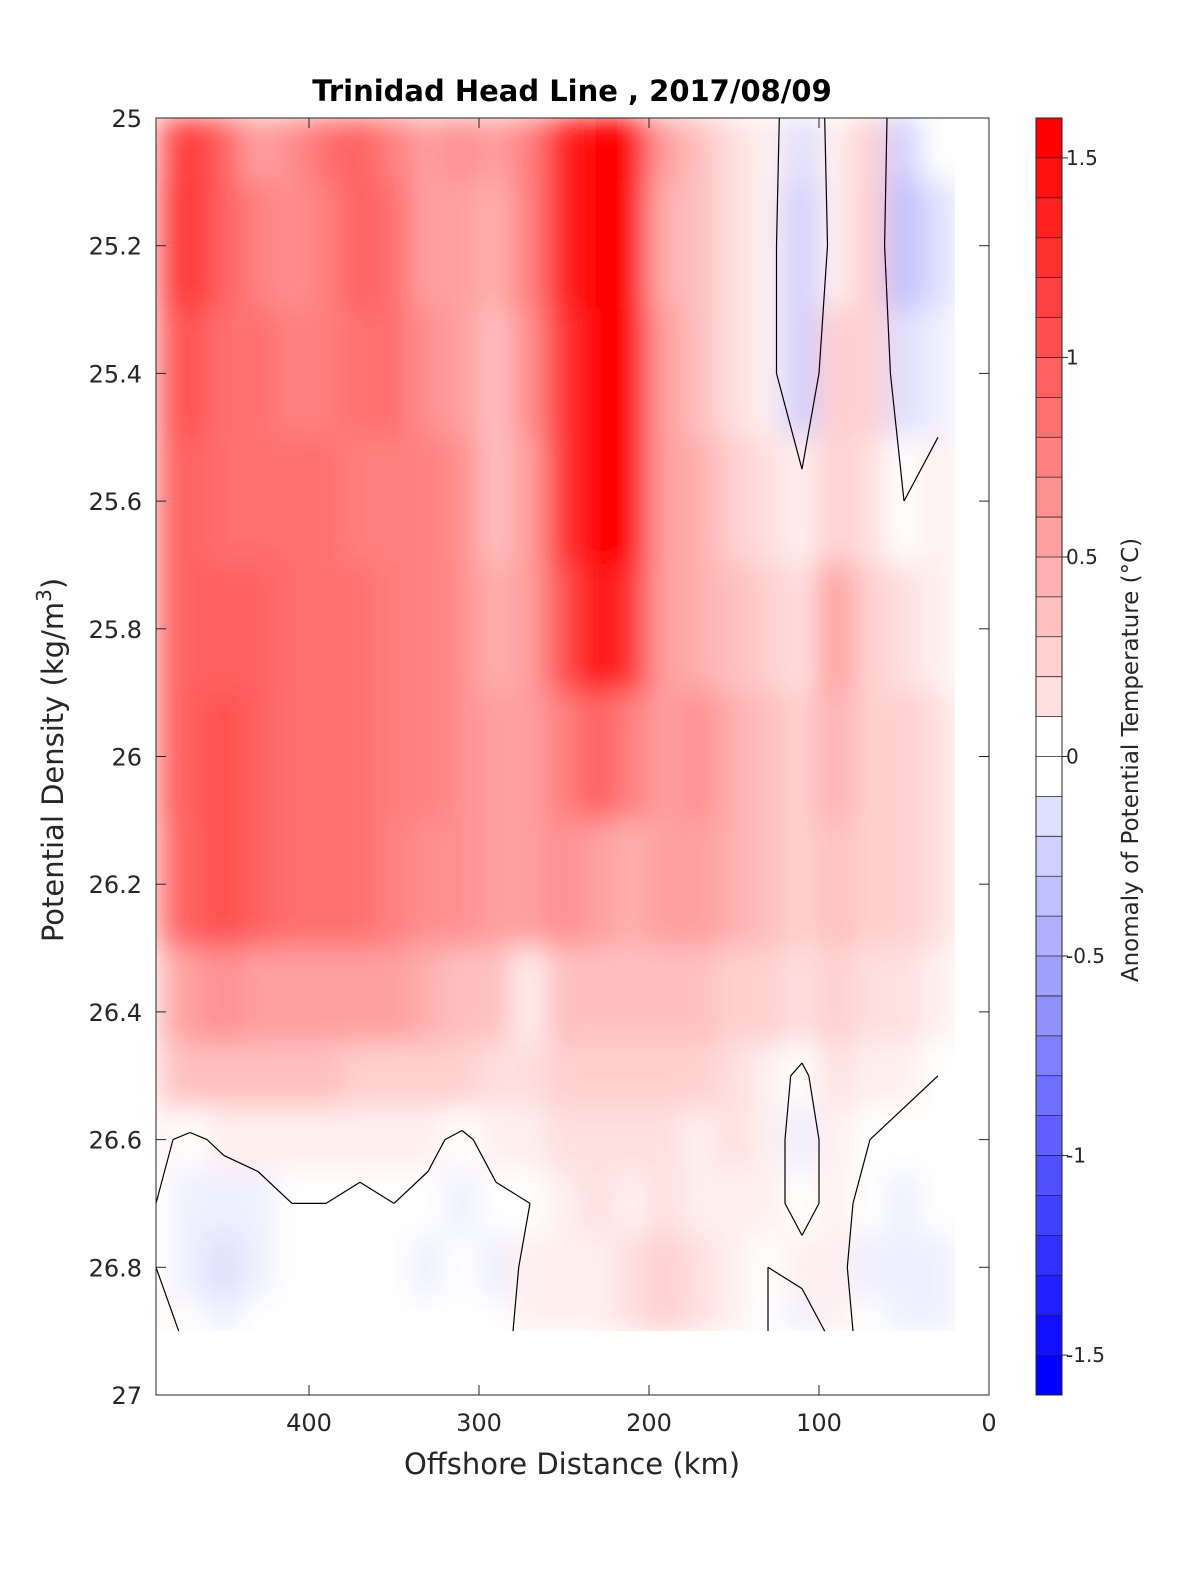  Describe the element at coordinates (115, 1141) in the screenshot. I see `y-tick-label: 26.6` at that location.